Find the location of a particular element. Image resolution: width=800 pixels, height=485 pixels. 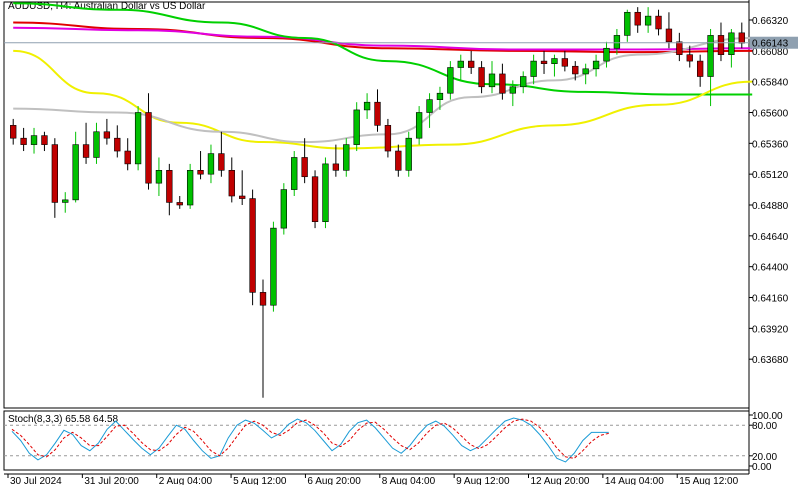

price-tick-label-5: 0.65120 is located at coordinates (770, 175).